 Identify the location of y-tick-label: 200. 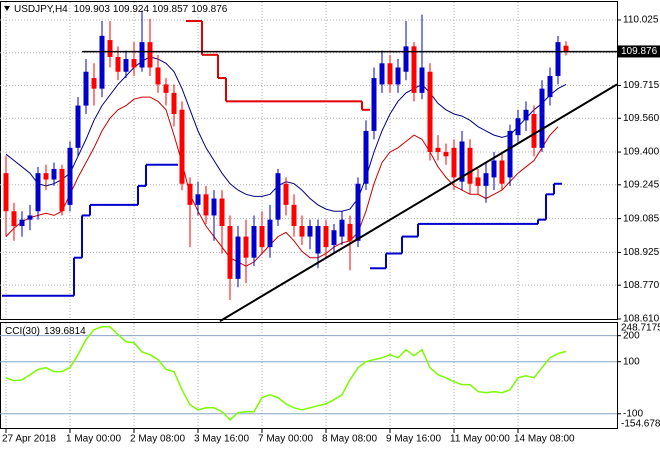
(631, 335).